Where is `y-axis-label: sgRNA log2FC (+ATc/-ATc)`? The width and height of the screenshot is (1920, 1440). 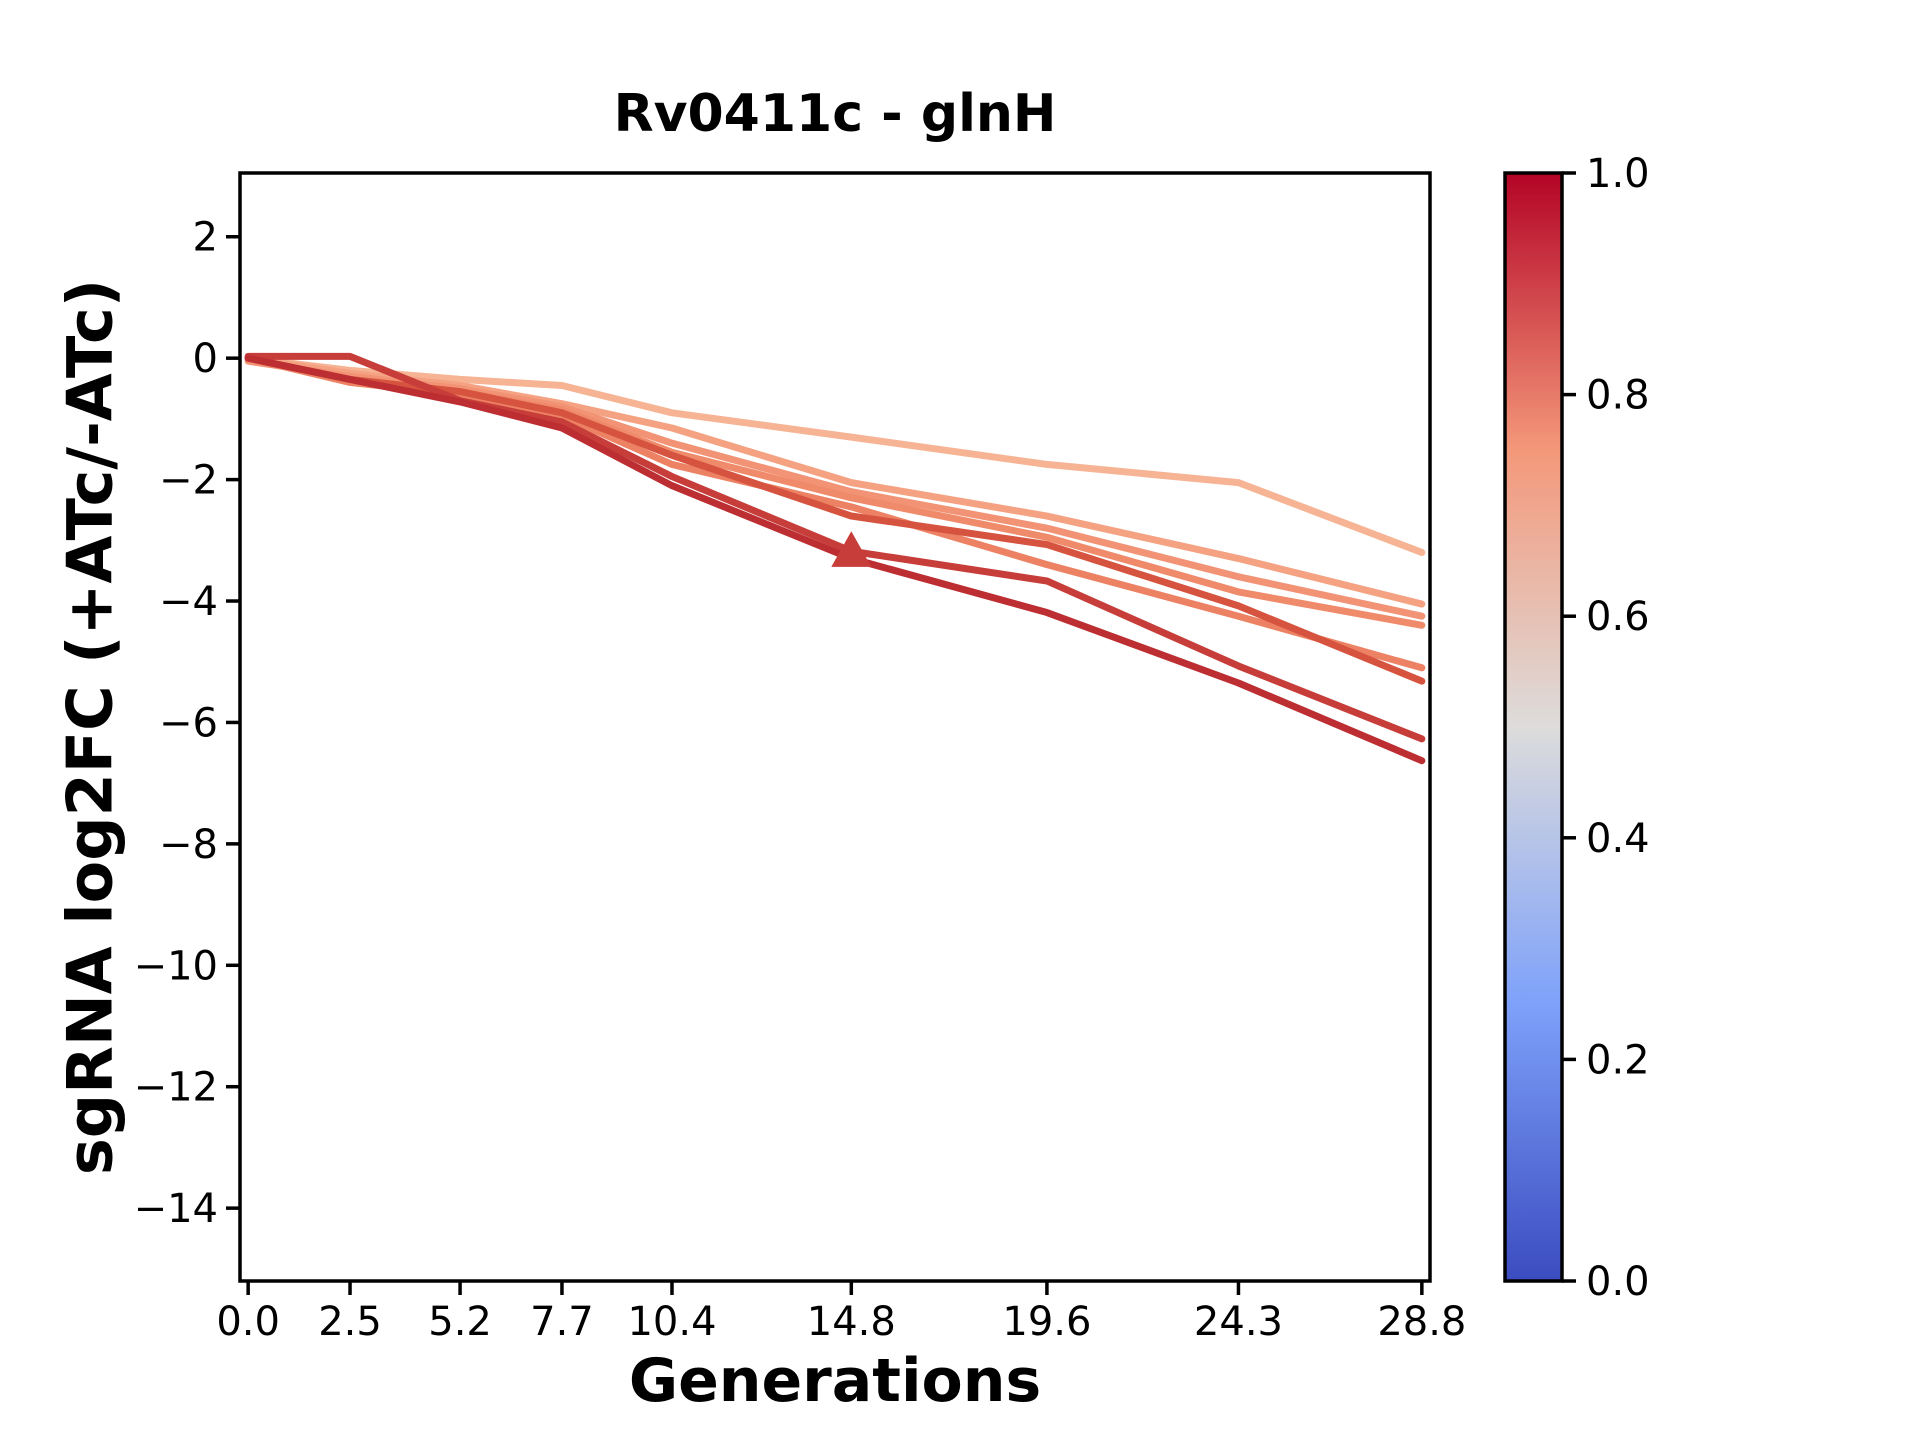
y-axis-label: sgRNA log2FC (+ATc/-ATc) is located at coordinates (90, 727).